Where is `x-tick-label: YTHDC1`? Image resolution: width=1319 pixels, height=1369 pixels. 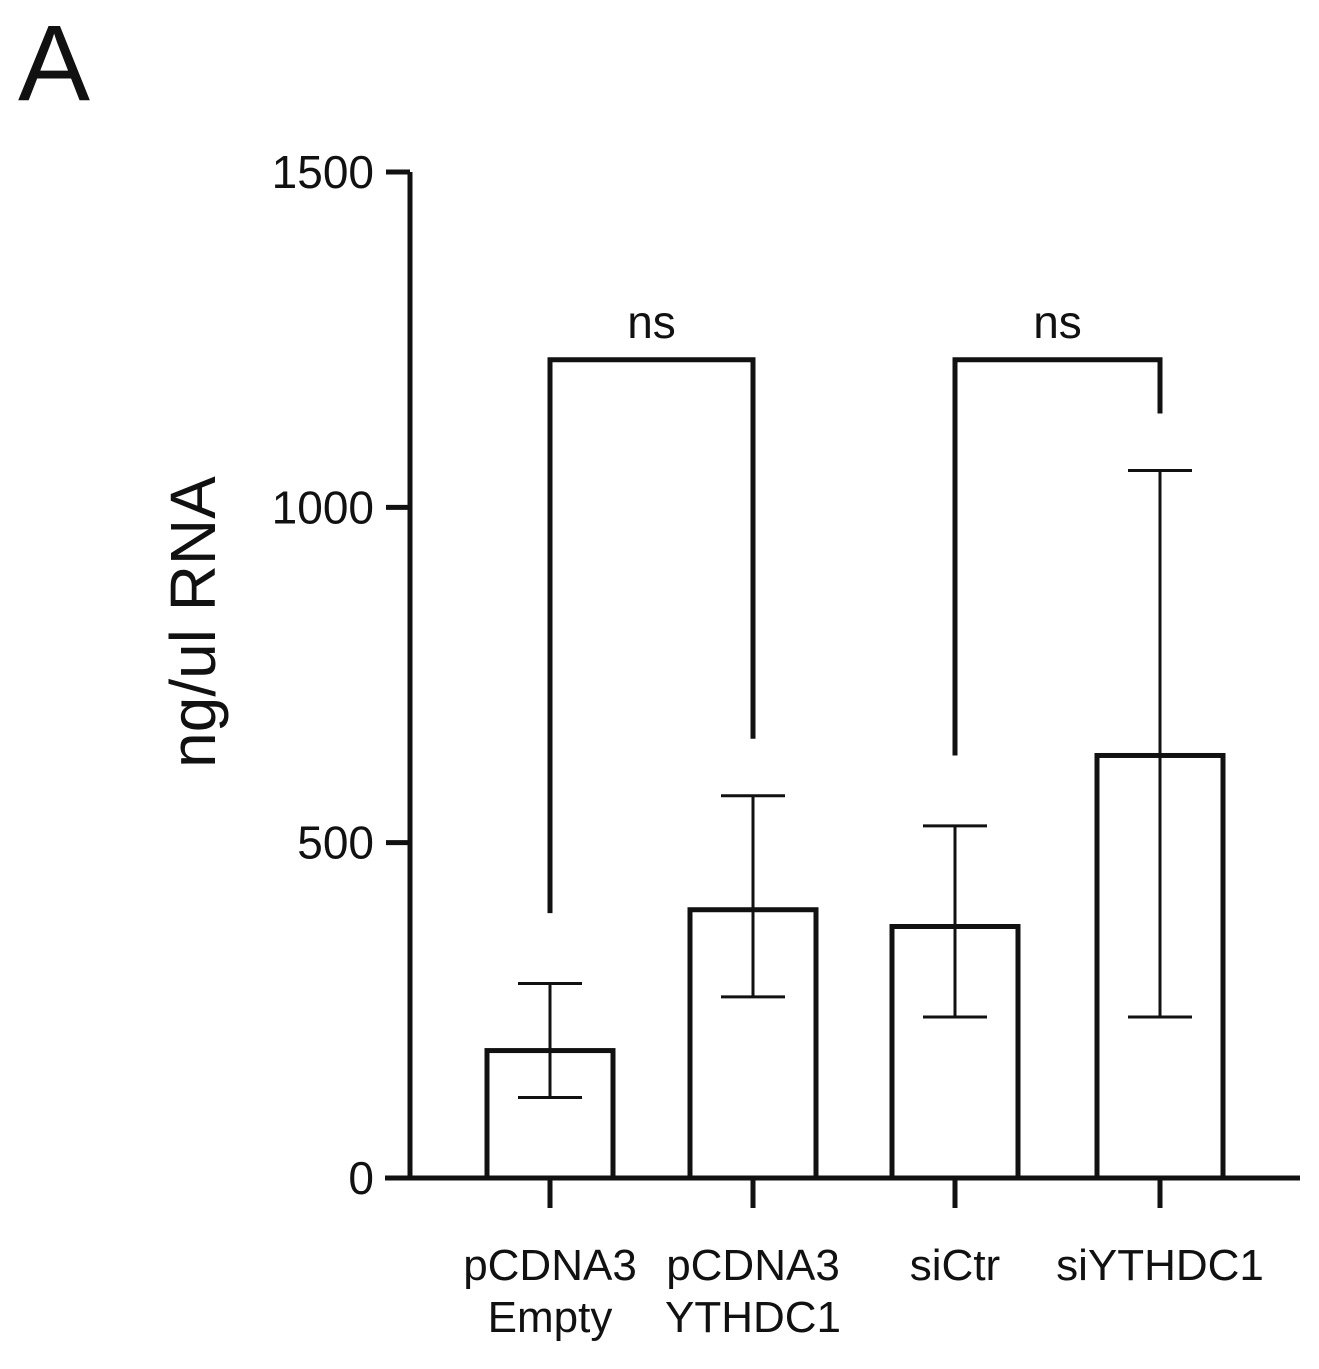 x-tick-label: YTHDC1 is located at coordinates (753, 1317).